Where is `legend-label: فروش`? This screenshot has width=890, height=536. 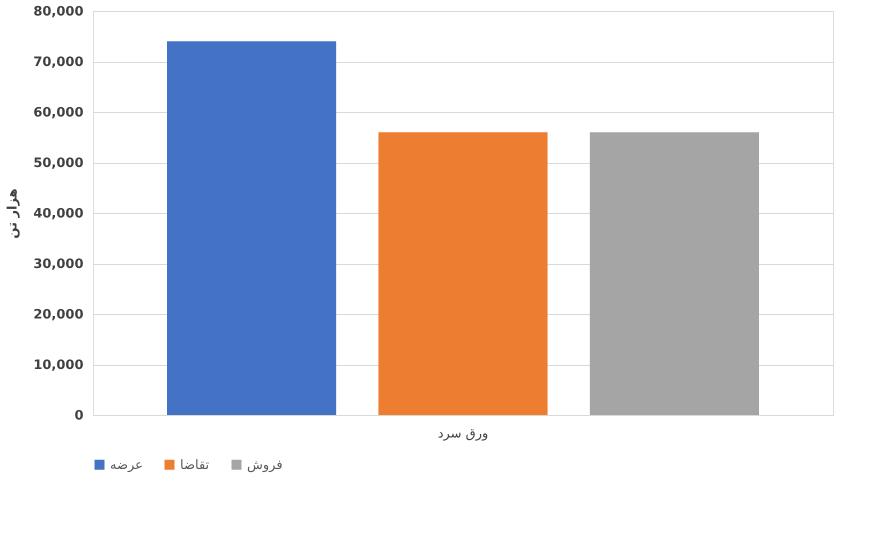
legend-label: فروش is located at coordinates (265, 465).